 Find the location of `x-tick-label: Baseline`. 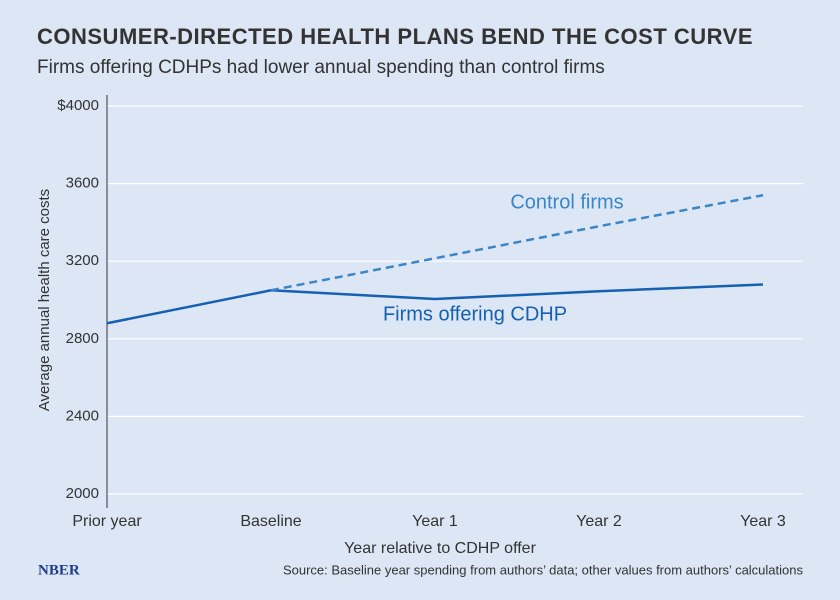

x-tick-label: Baseline is located at coordinates (270, 521).